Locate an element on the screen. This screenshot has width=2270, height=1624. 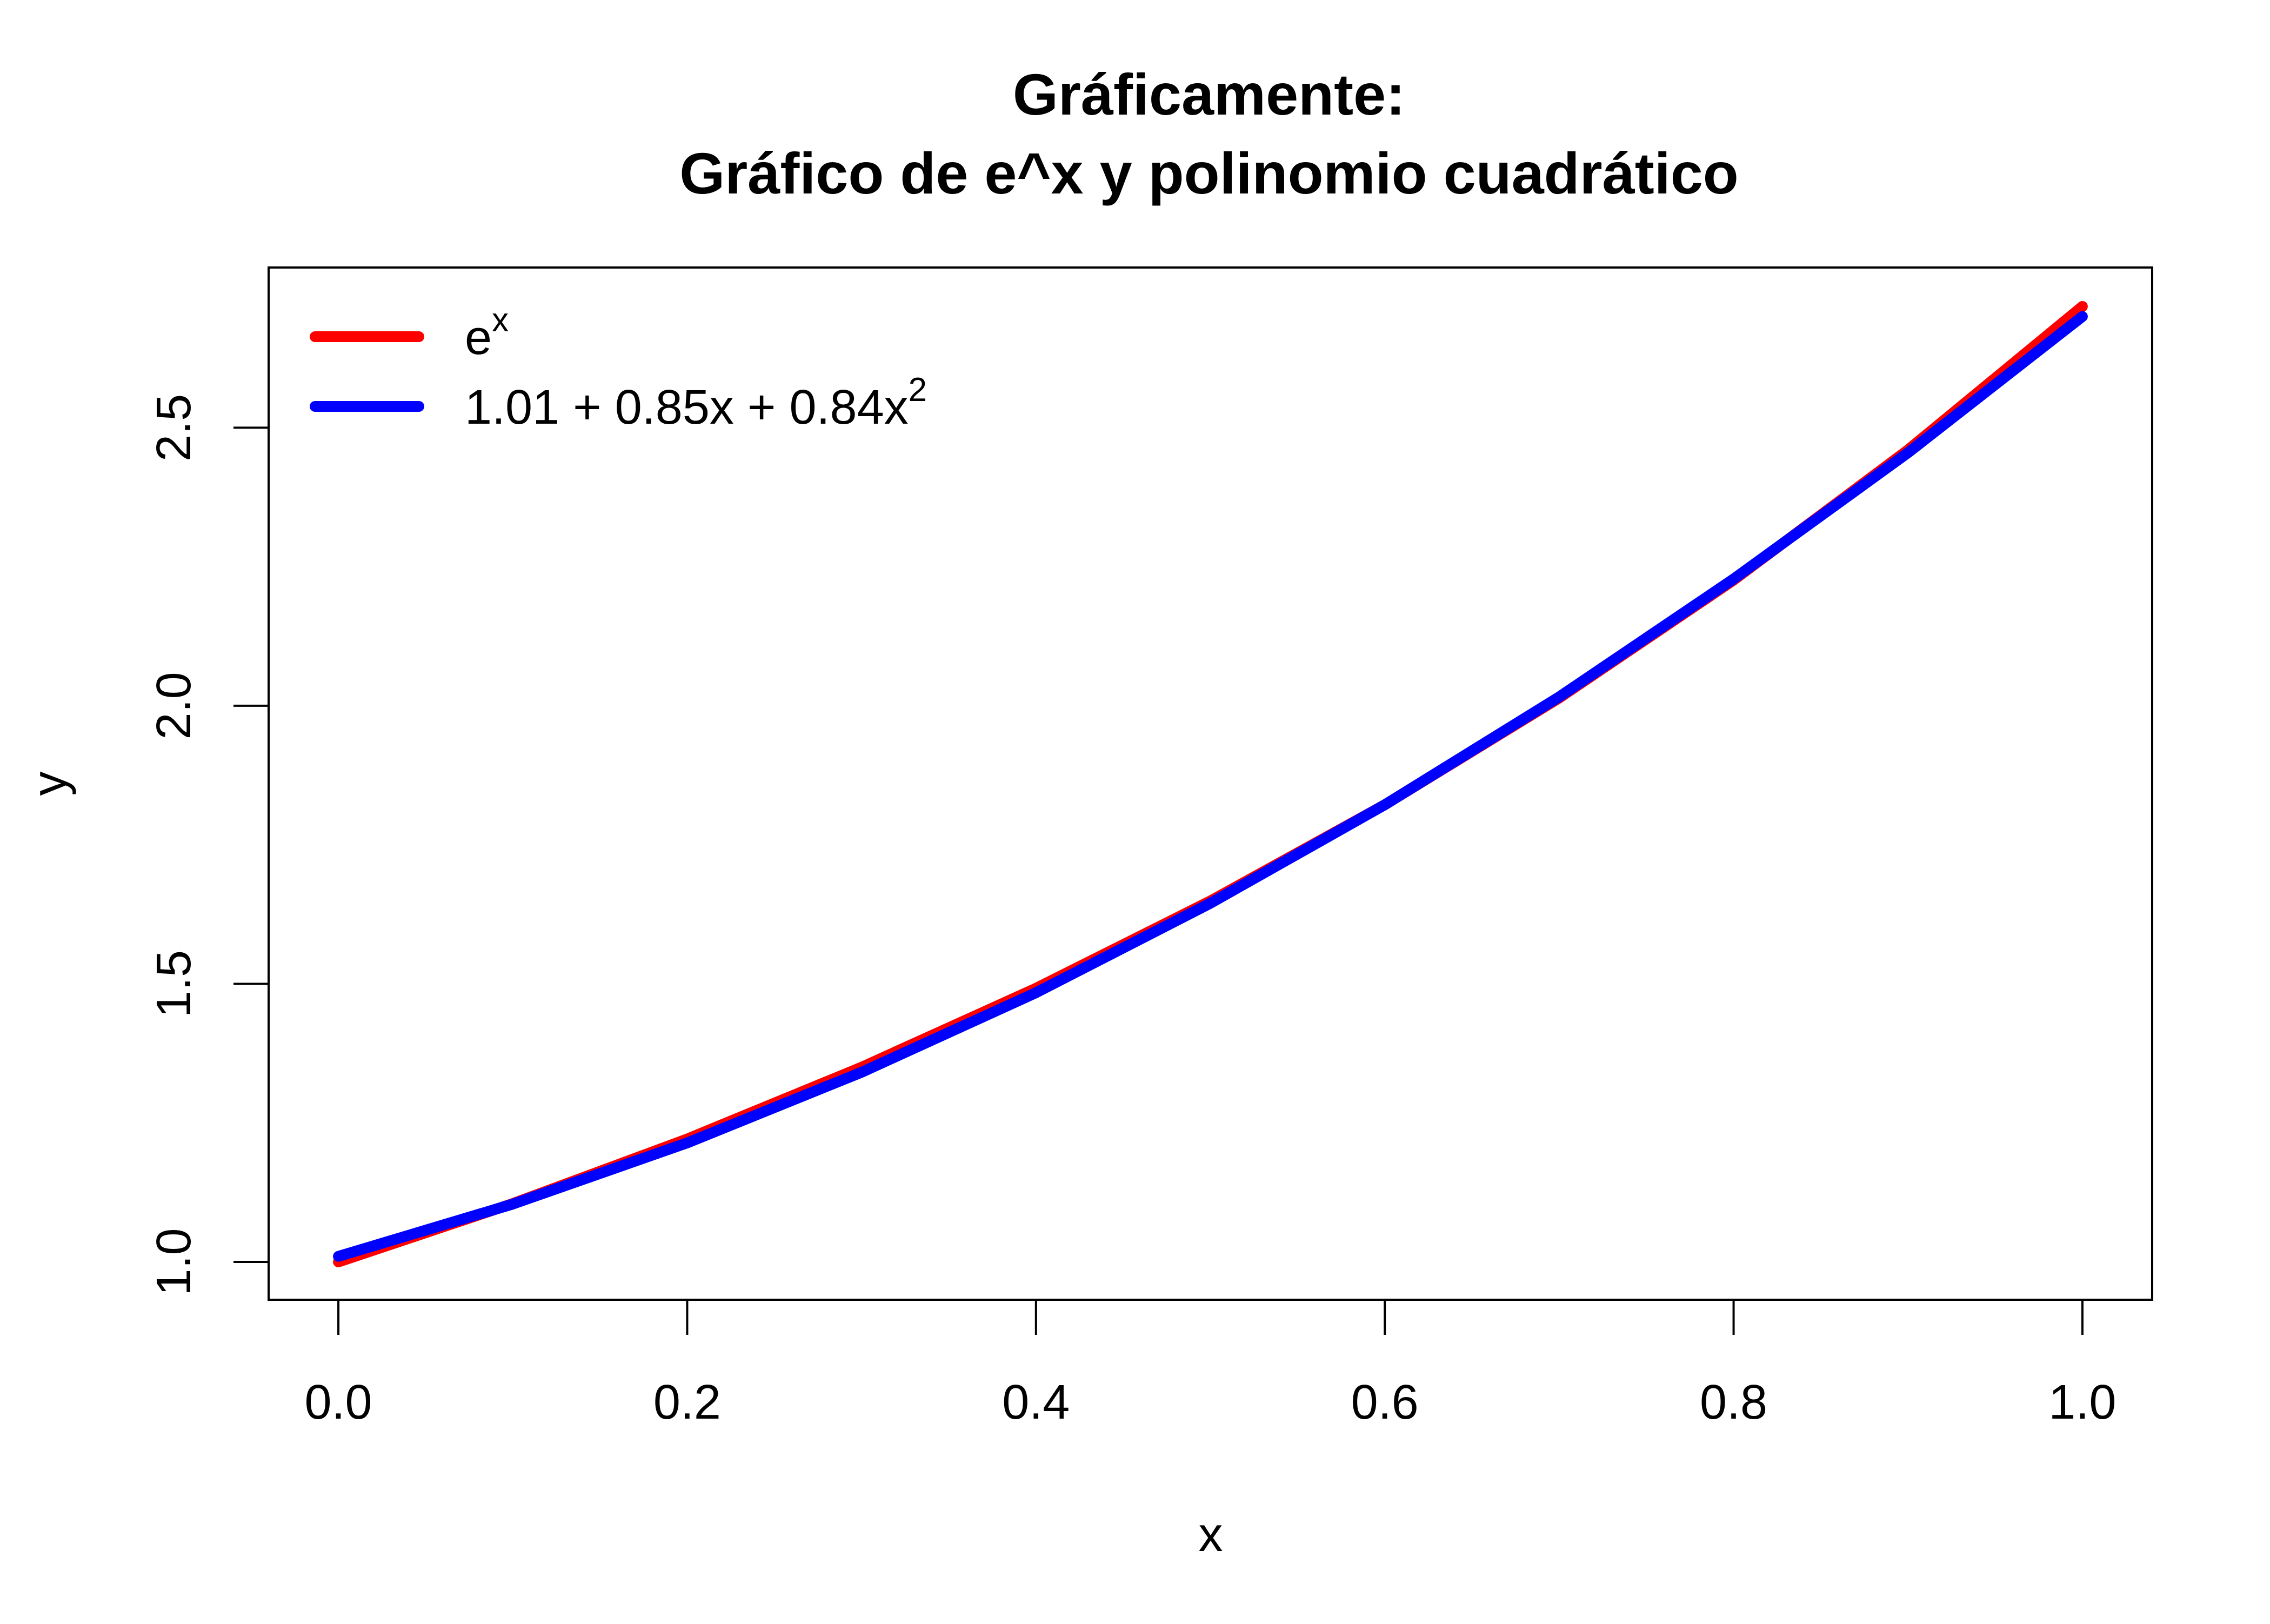
x-tick-label: 0.8 is located at coordinates (1733, 1402).